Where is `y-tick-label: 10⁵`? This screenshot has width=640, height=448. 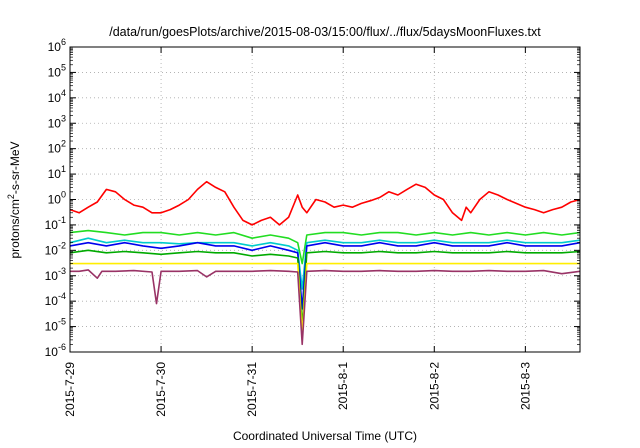 y-tick-label: 10⁵ is located at coordinates (57, 70).